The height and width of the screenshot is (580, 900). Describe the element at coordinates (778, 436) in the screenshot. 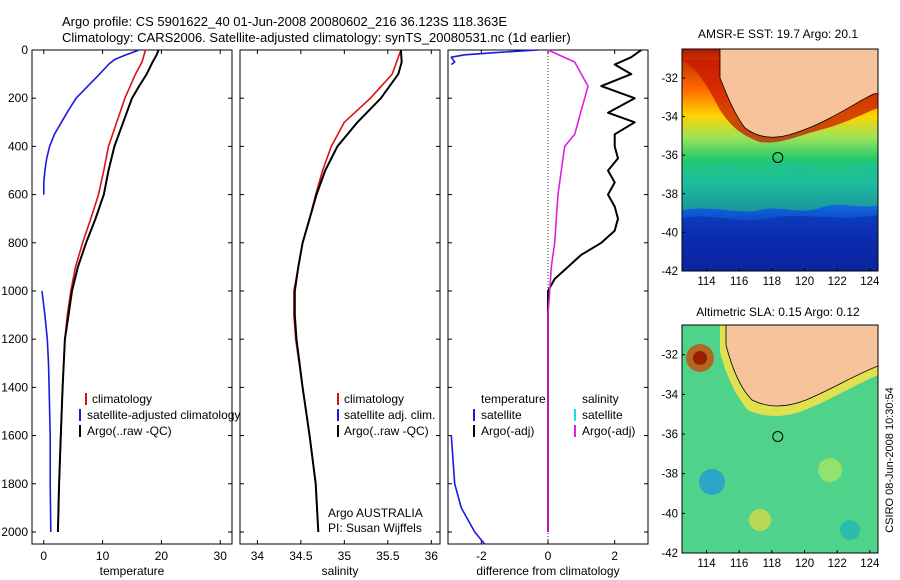

I see `sla-float-marker` at that location.